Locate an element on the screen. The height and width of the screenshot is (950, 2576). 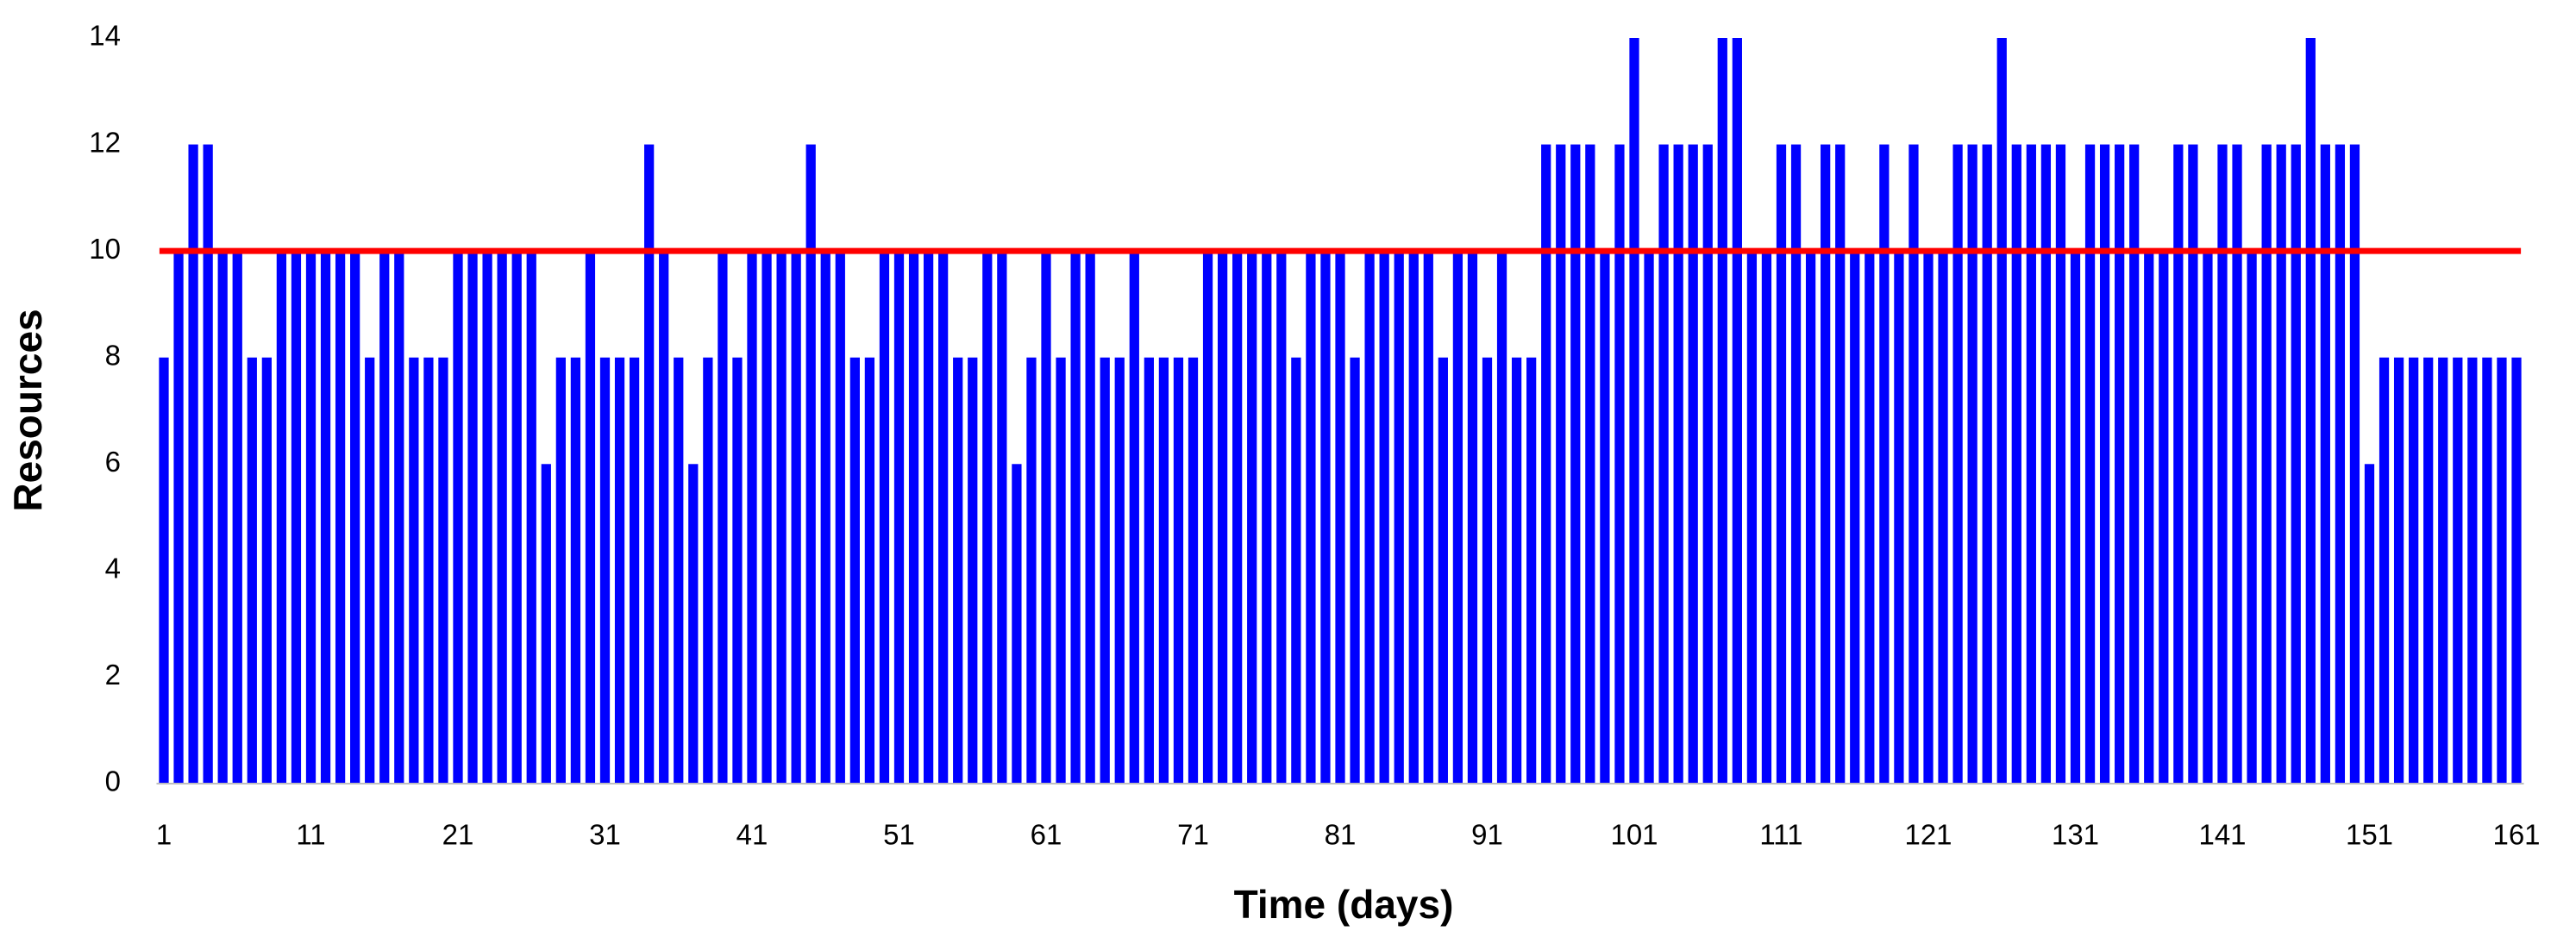
x-tick-label: 121 is located at coordinates (1928, 835).